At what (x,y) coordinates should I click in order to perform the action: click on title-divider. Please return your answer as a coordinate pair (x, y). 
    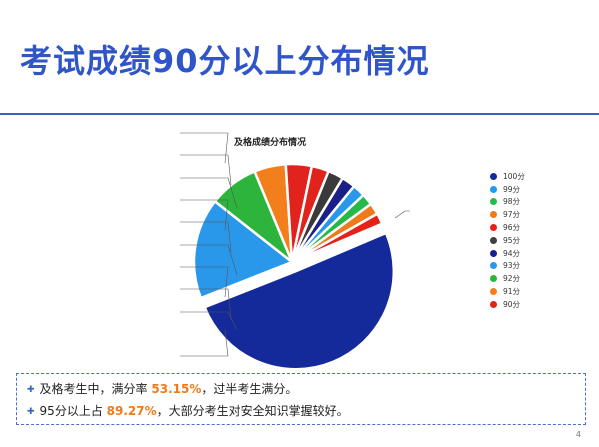
    Looking at the image, I should click on (299, 114).